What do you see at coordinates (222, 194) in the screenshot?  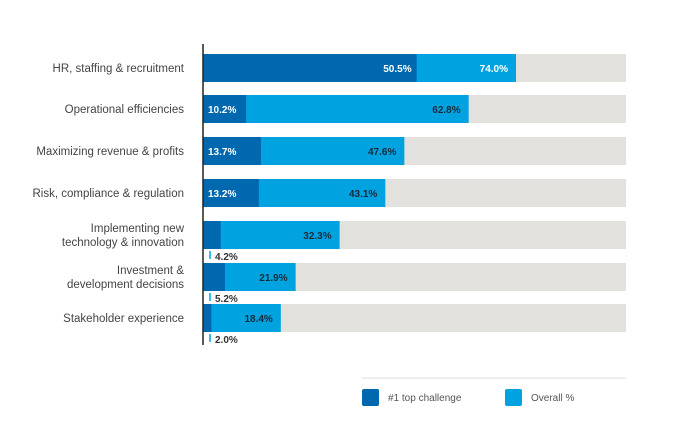 I see `data-label-top: 13.2%` at bounding box center [222, 194].